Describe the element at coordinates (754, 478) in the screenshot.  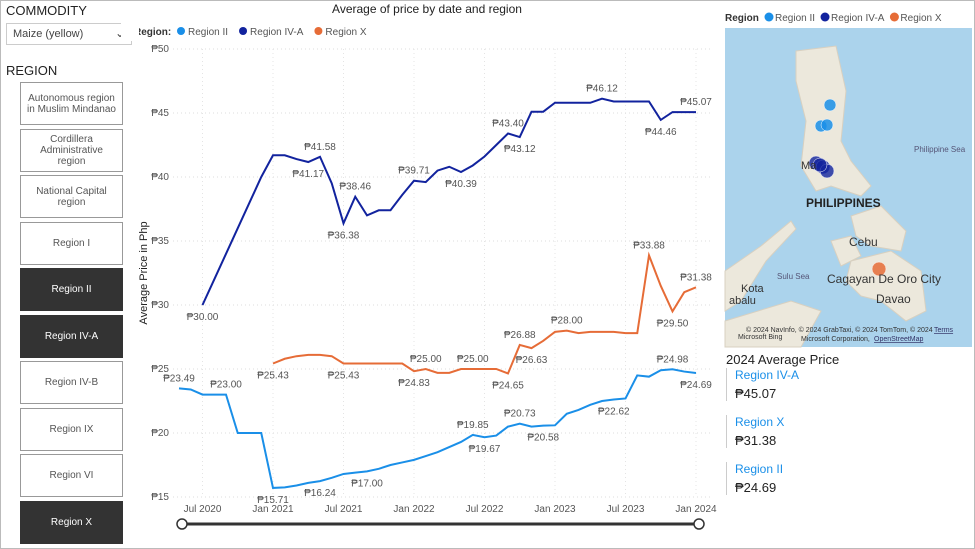
I see `kpi-card: Region II ₱24.69` at that location.